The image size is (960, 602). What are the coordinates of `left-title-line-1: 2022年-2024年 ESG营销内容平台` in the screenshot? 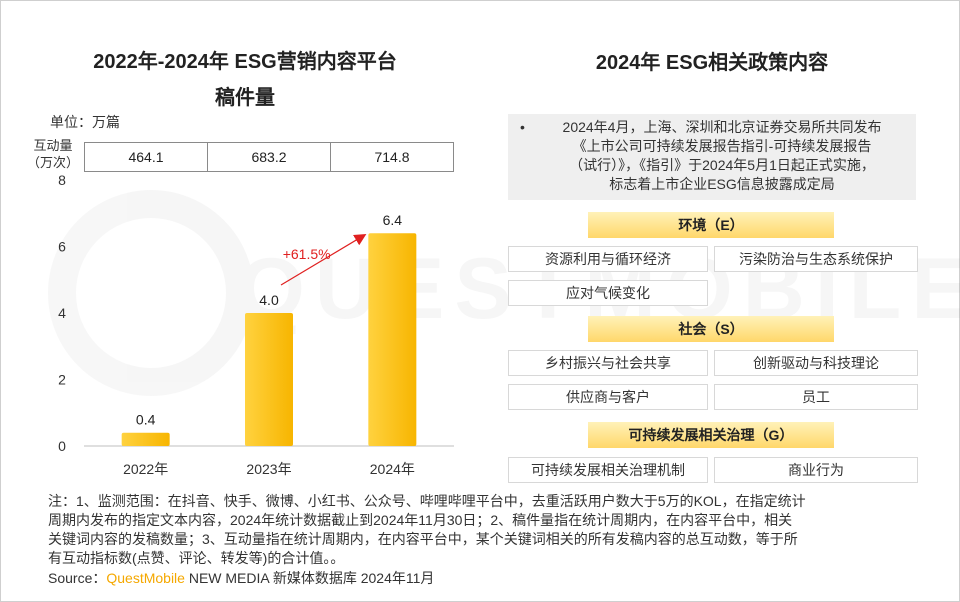 It's located at (245, 62).